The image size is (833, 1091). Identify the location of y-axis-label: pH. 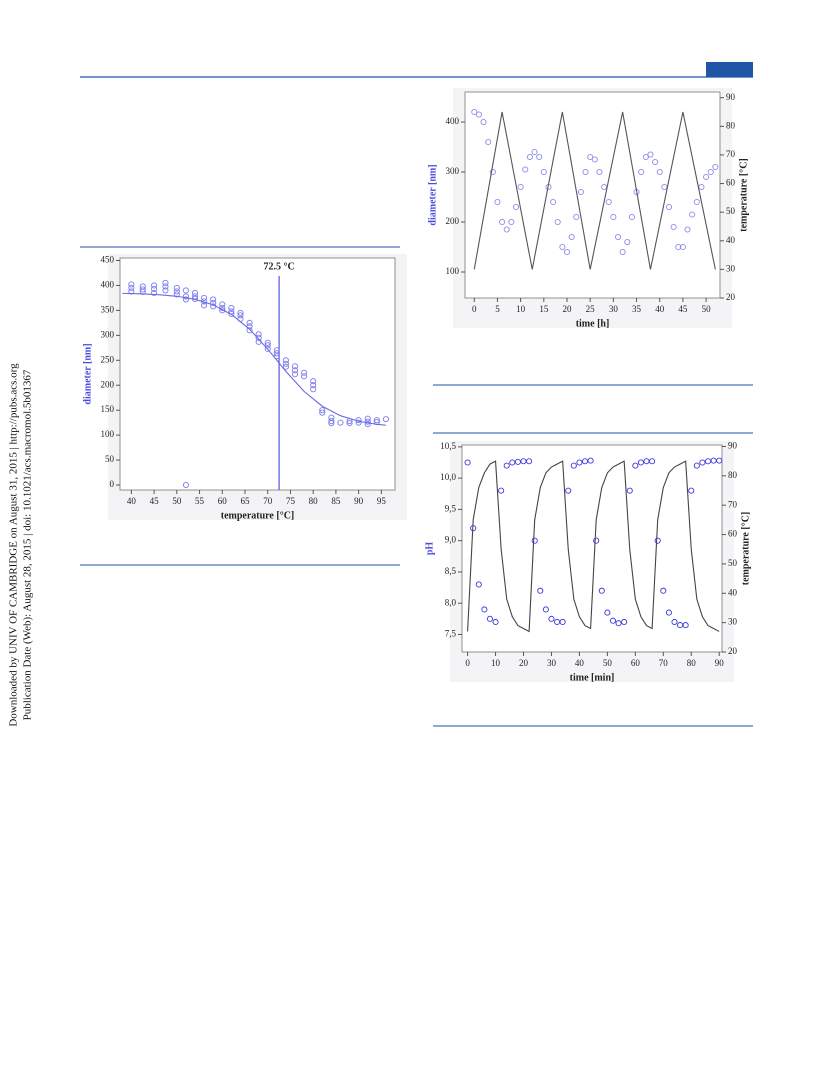
(429, 549).